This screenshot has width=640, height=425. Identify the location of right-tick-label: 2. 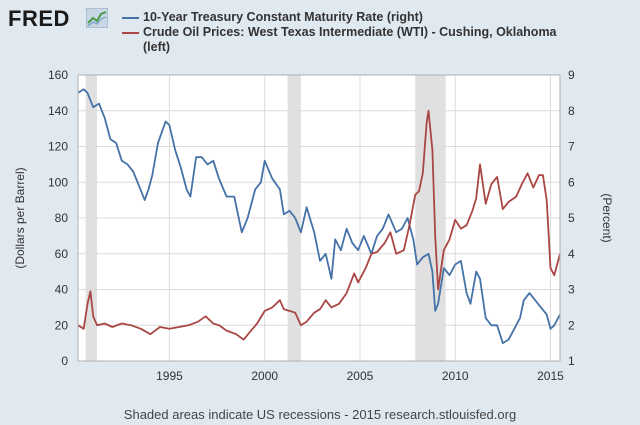
(571, 325).